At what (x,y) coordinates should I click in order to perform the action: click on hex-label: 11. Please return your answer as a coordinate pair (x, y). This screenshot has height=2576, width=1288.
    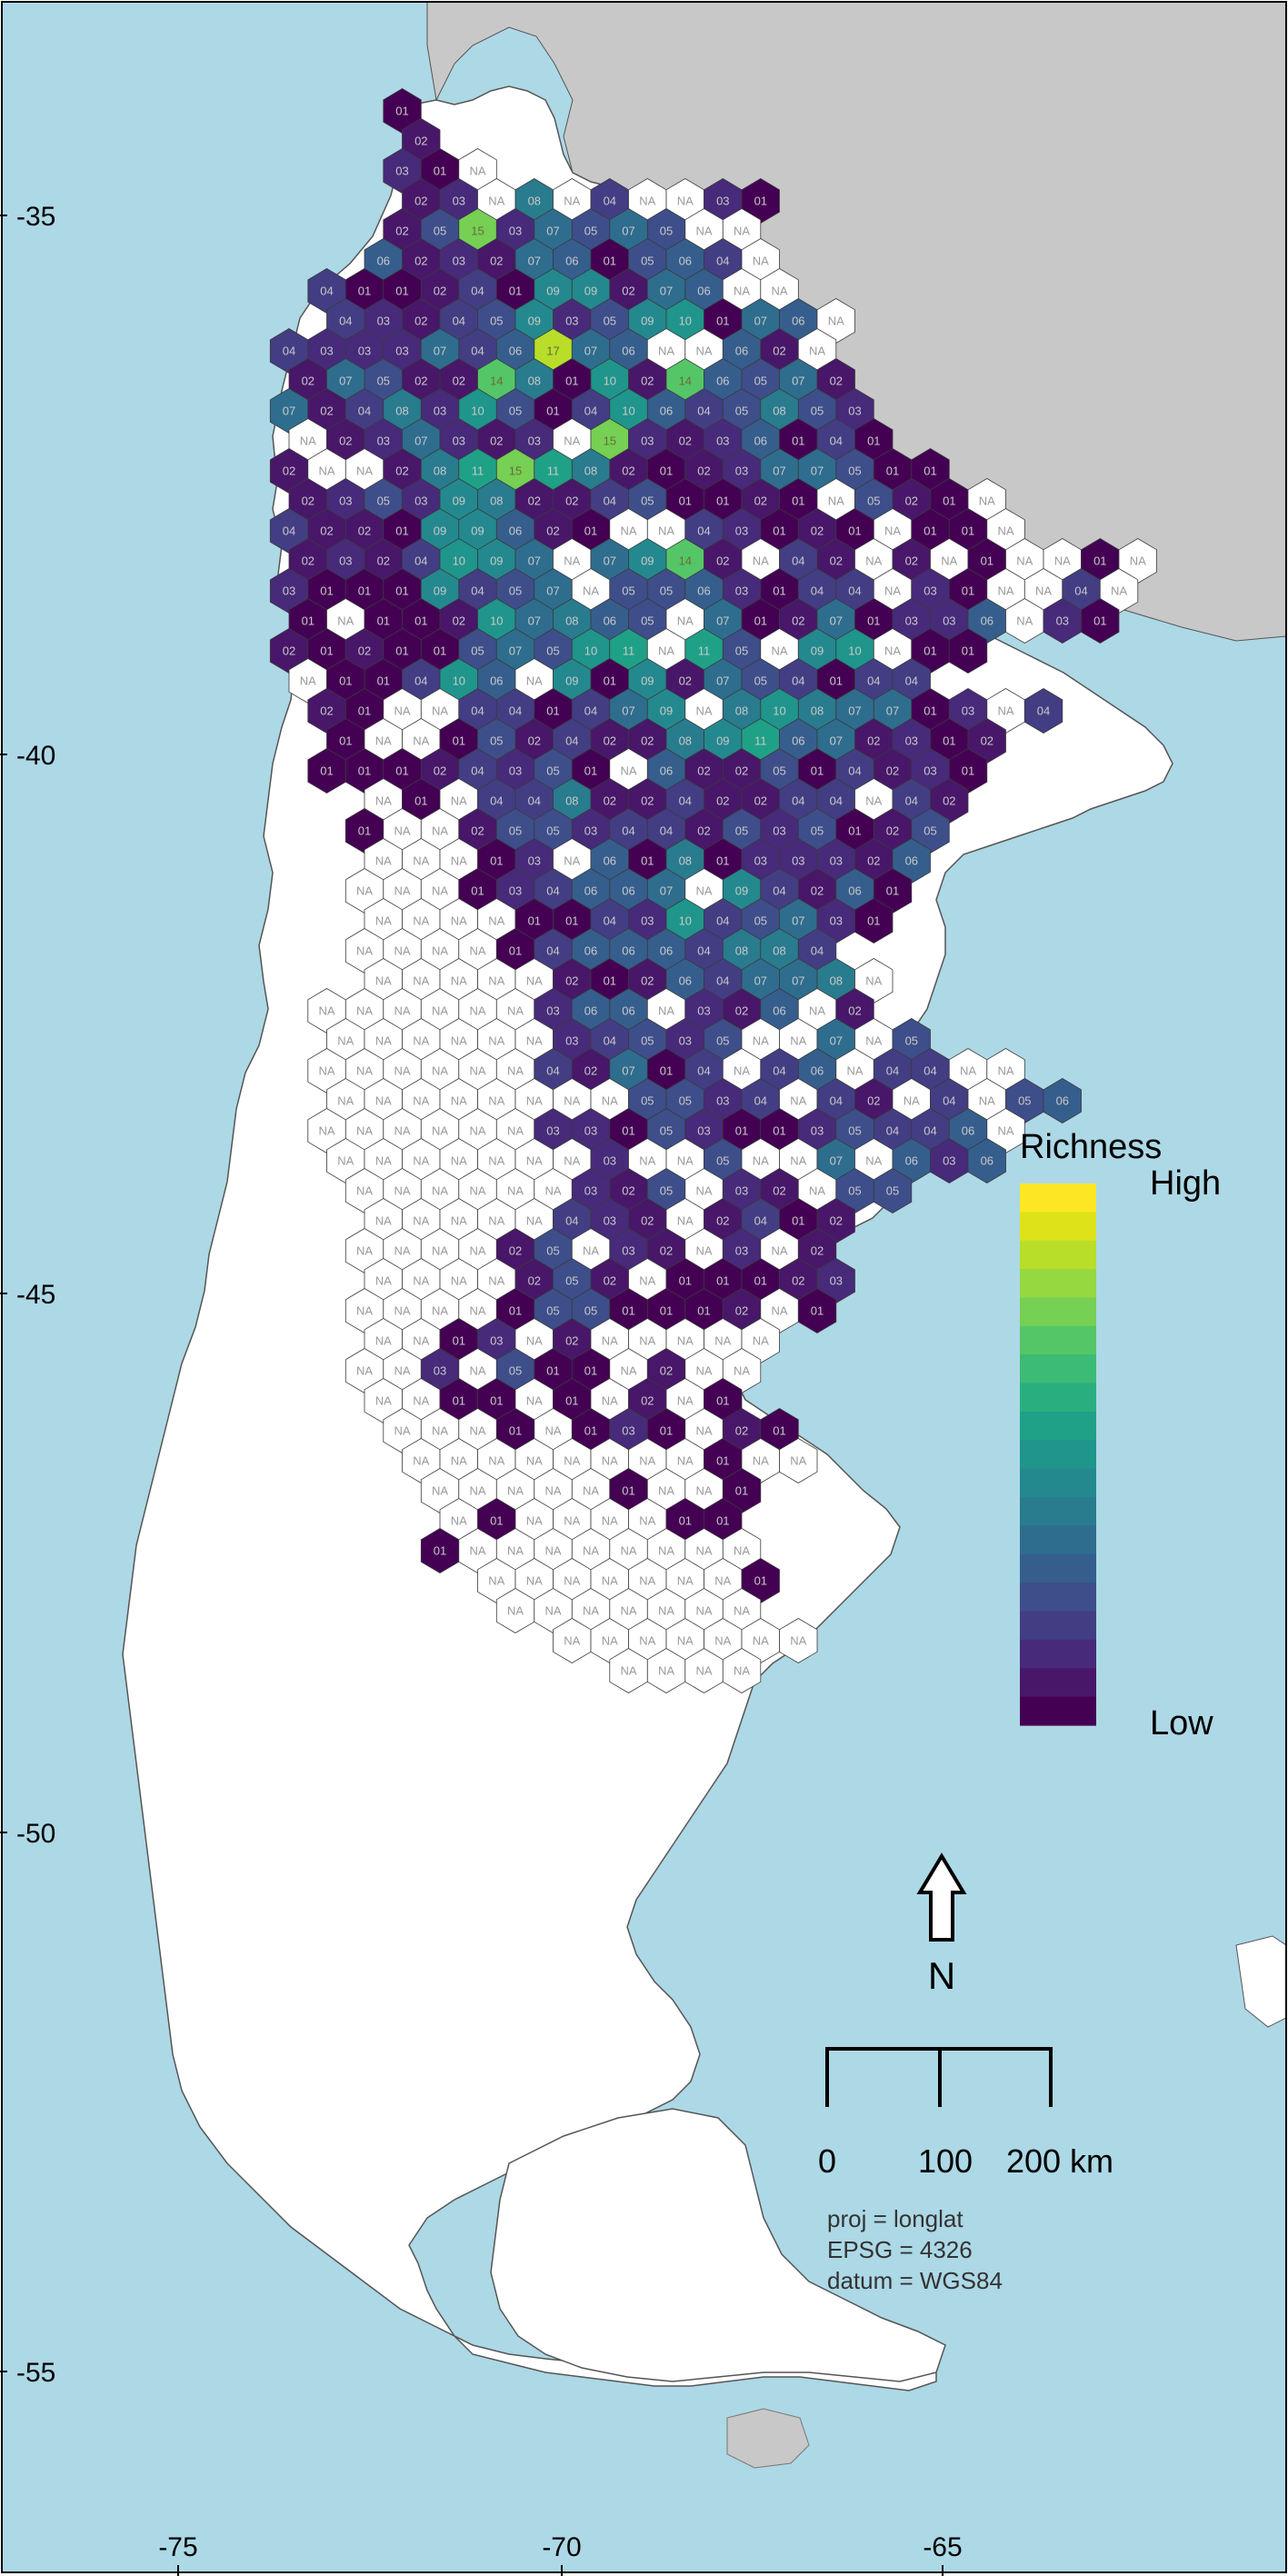
    Looking at the image, I should click on (478, 471).